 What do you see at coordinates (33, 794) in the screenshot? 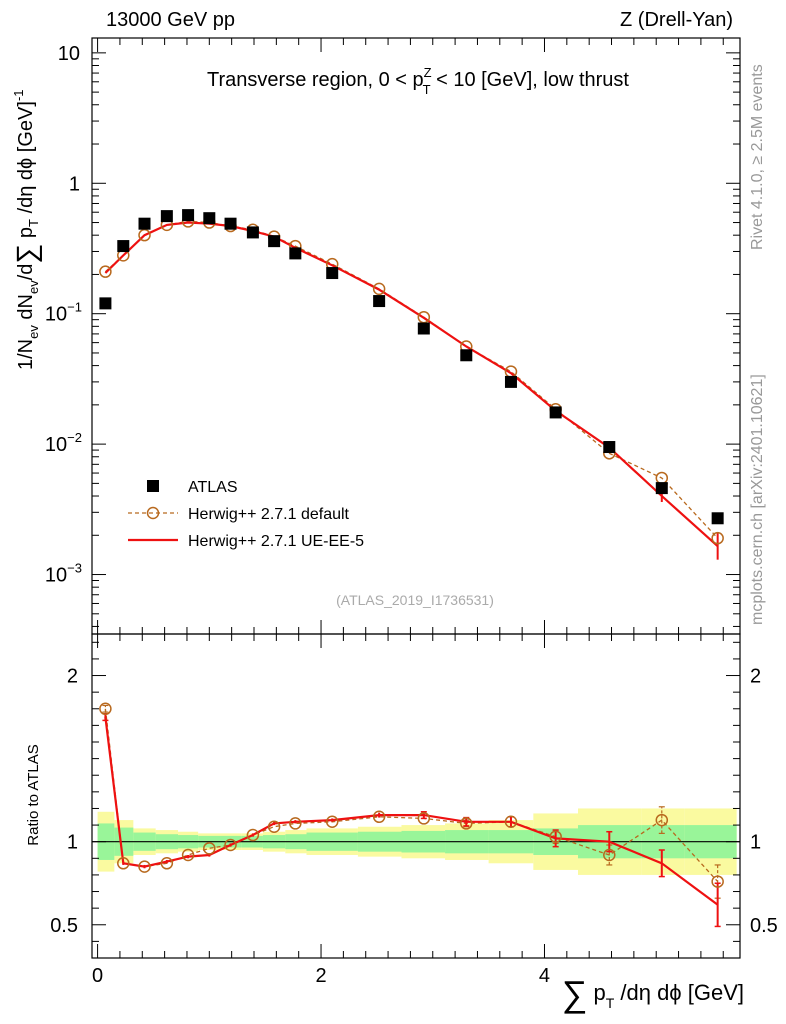
I see `ratio-ylabel: Ratio to ATLAS` at bounding box center [33, 794].